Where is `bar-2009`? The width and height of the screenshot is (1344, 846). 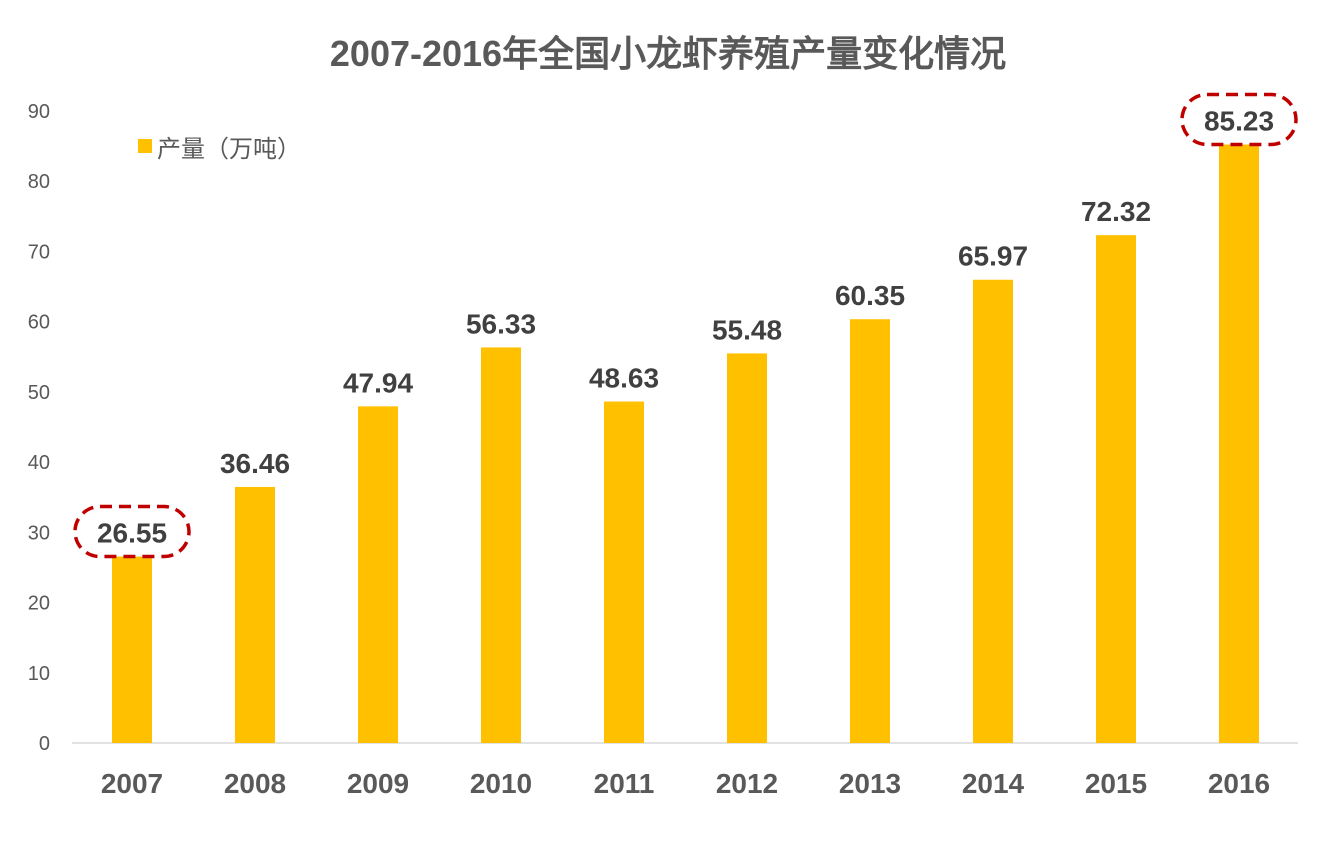
bar-2009 is located at coordinates (378, 574).